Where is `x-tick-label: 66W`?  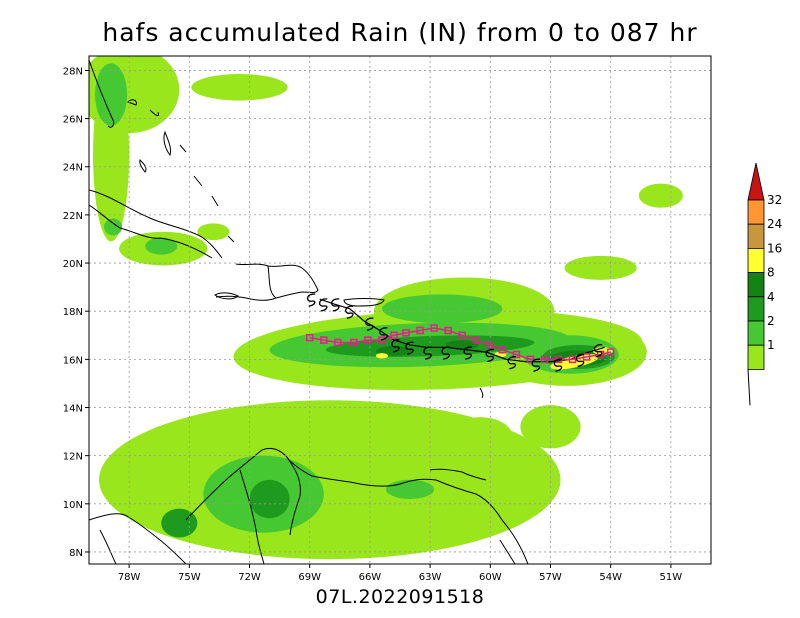
x-tick-label: 66W is located at coordinates (370, 577).